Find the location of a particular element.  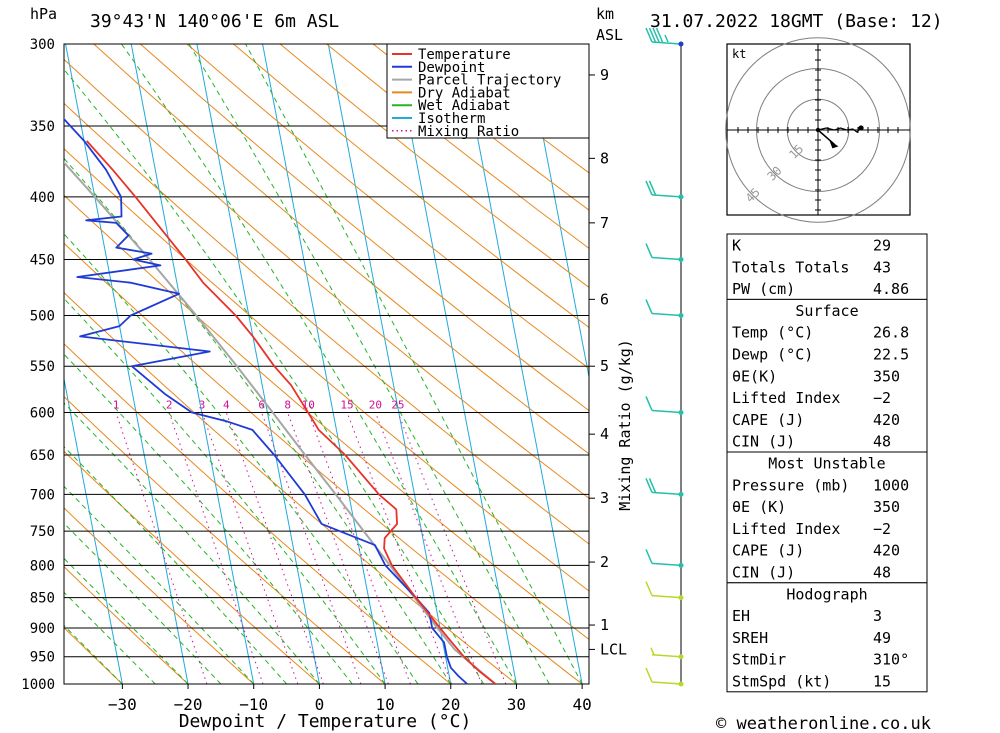

legend-label: Isotherm is located at coordinates (451, 119).